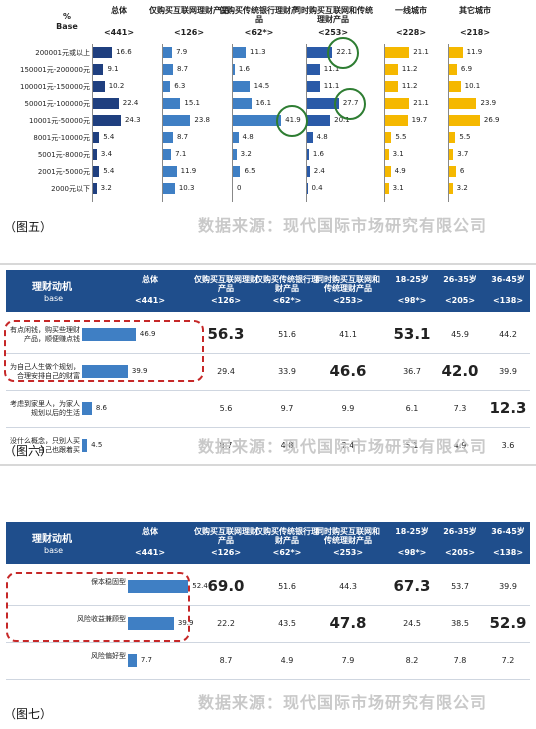 Image resolution: width=536 pixels, height=729 pixels. Describe the element at coordinates (508, 445) in the screenshot. I see `table-cell: 3.6` at that location.